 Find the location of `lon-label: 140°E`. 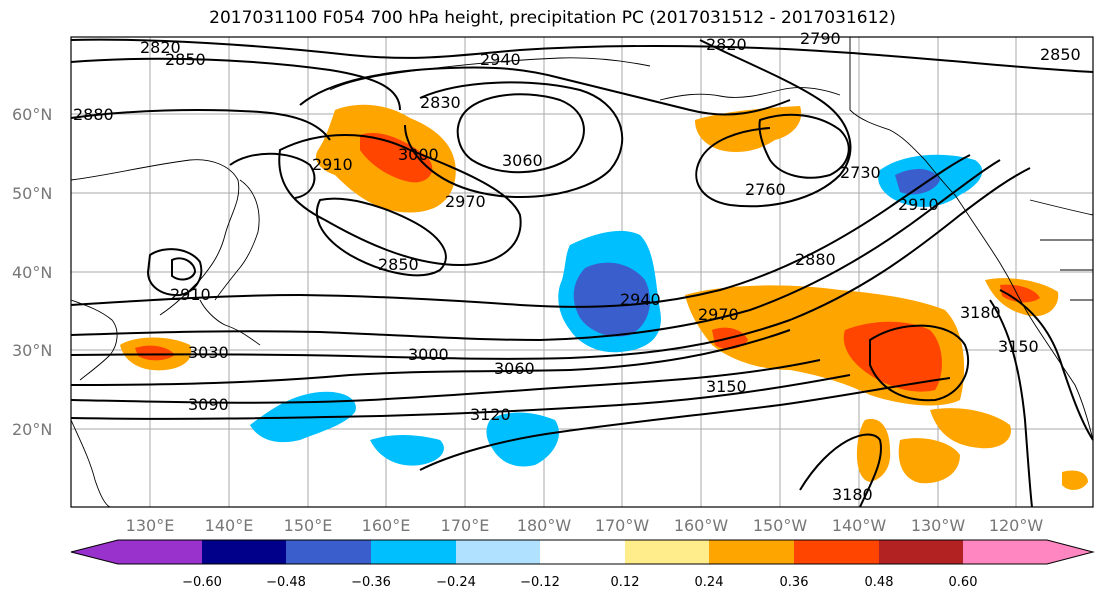

lon-label: 140°E is located at coordinates (229, 525).